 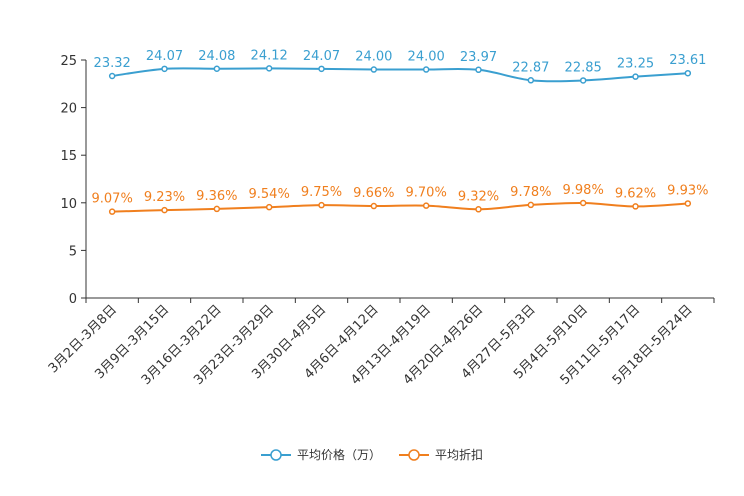 What do you see at coordinates (338, 455) in the screenshot?
I see `legend-label-price: 平均价格（万）` at bounding box center [338, 455].